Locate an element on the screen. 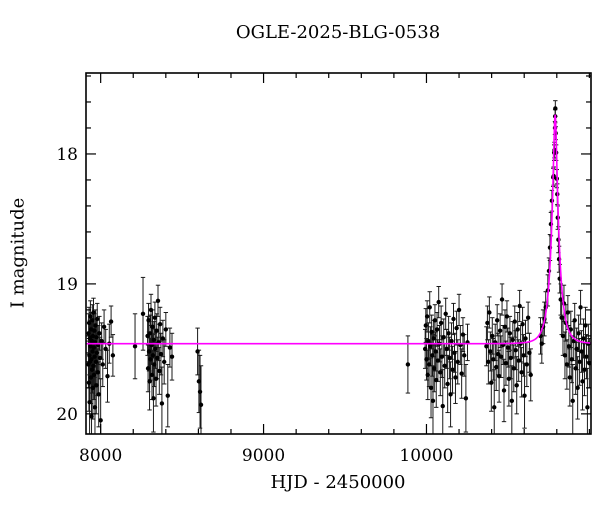 The width and height of the screenshot is (600, 512). x-tick-label: 9000 is located at coordinates (263, 456).